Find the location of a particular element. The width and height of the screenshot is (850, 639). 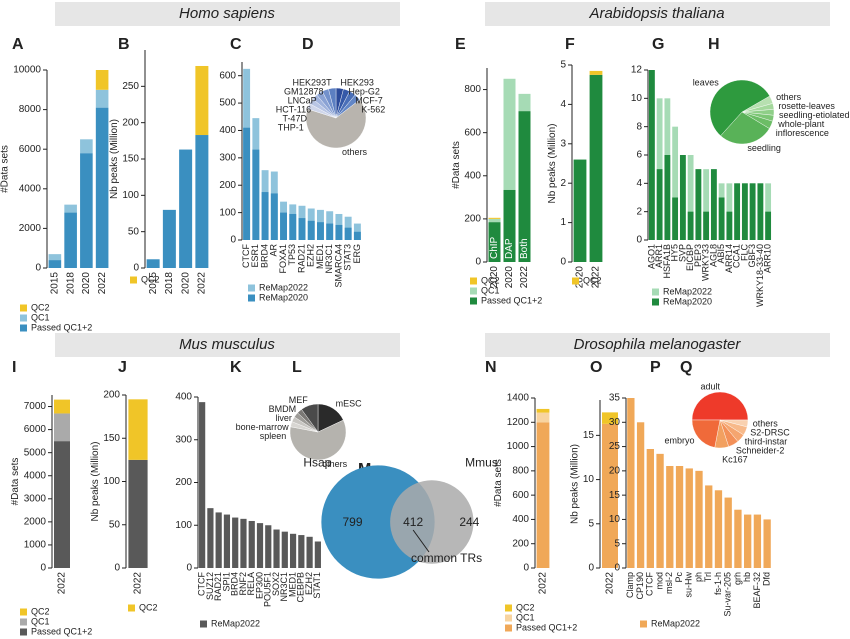

x-tick-label: 2015 is located at coordinates (55, 283).